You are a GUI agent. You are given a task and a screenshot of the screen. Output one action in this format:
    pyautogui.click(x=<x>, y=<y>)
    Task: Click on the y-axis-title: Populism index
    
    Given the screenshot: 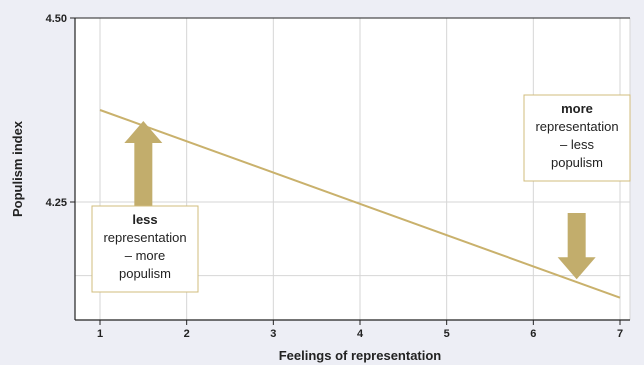 What is the action you would take?
    pyautogui.click(x=17, y=168)
    